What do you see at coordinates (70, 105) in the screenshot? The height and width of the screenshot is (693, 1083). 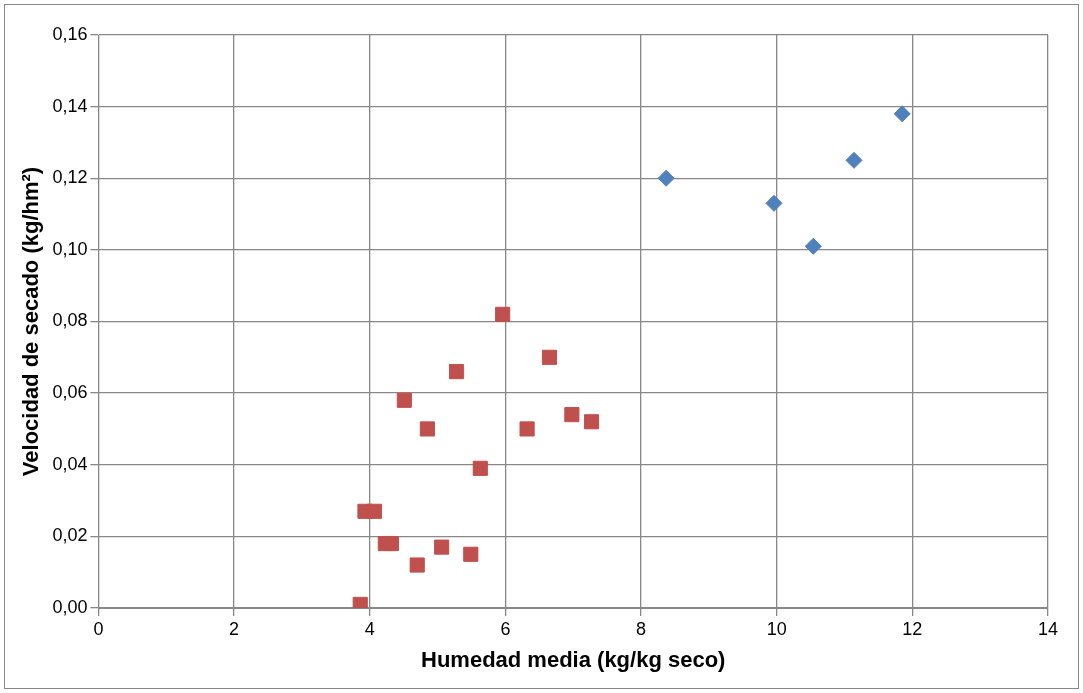 I see `y-tick-label: 0,14` at bounding box center [70, 105].